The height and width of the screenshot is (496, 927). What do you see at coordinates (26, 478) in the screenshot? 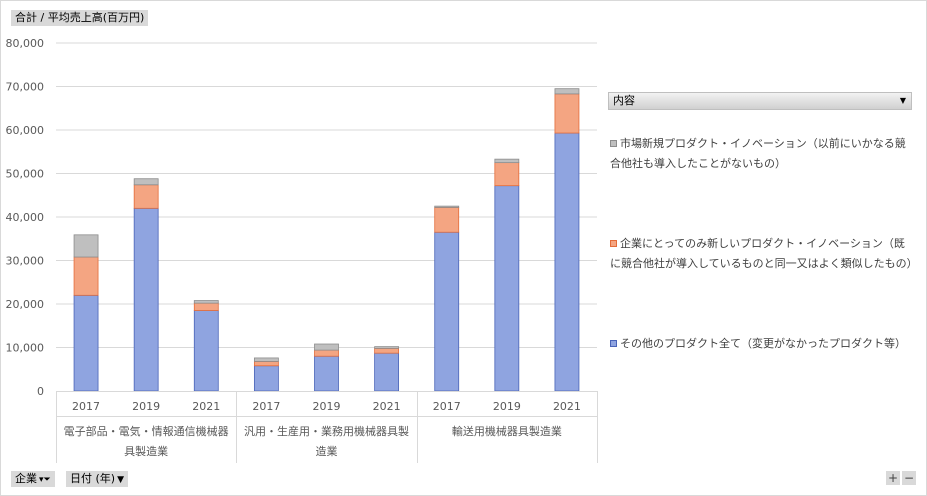
I see `filter-field-label: 企業` at bounding box center [26, 478].